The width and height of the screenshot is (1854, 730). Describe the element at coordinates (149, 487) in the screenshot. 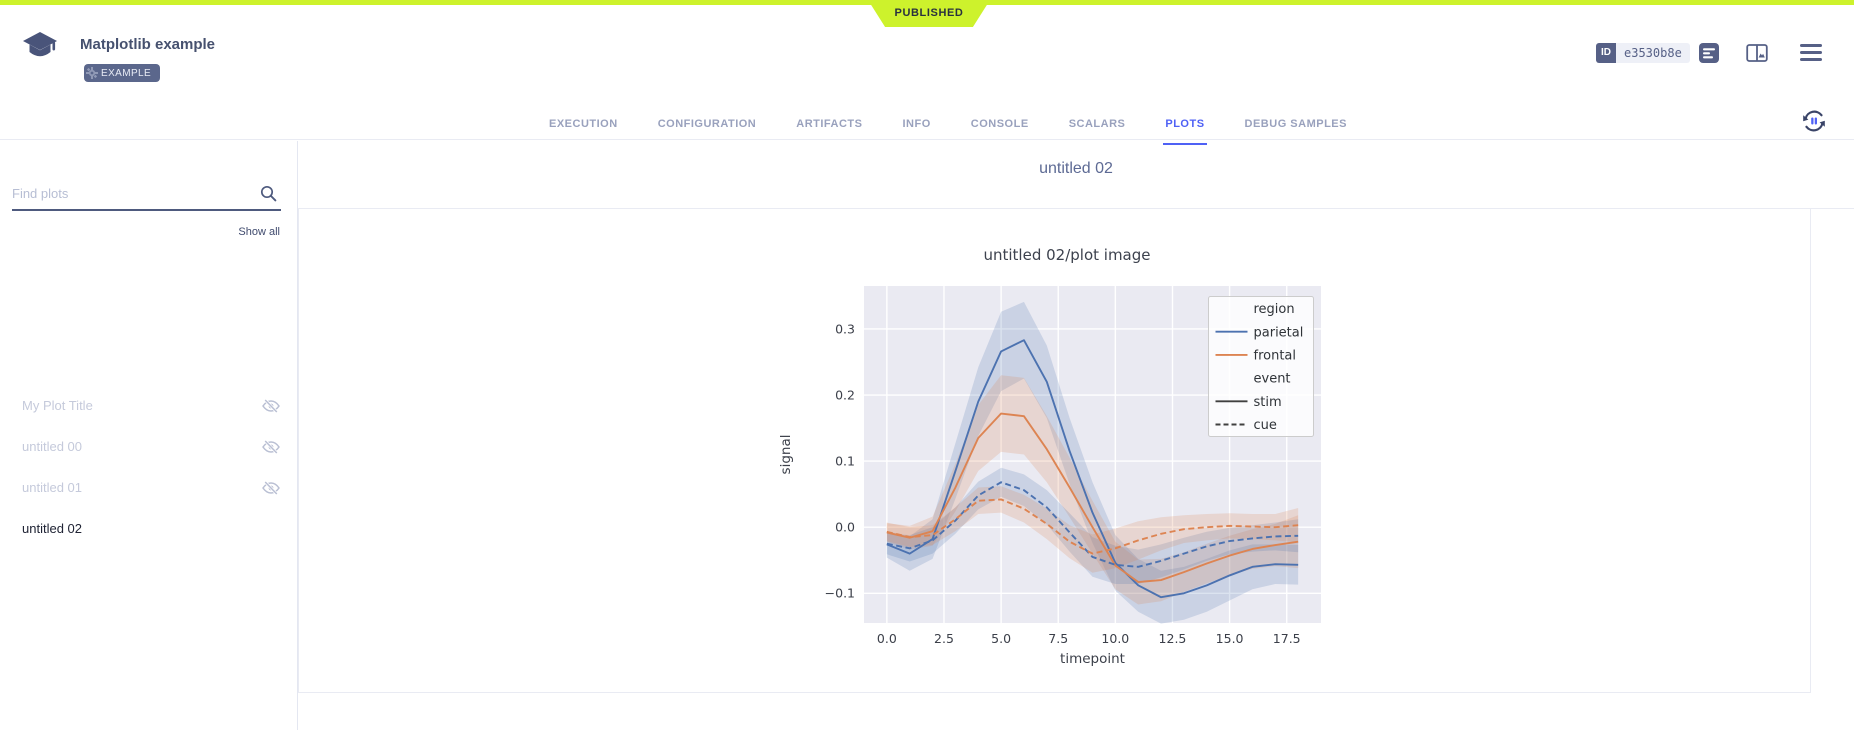

I see `plot-list-item: untitled 01` at that location.